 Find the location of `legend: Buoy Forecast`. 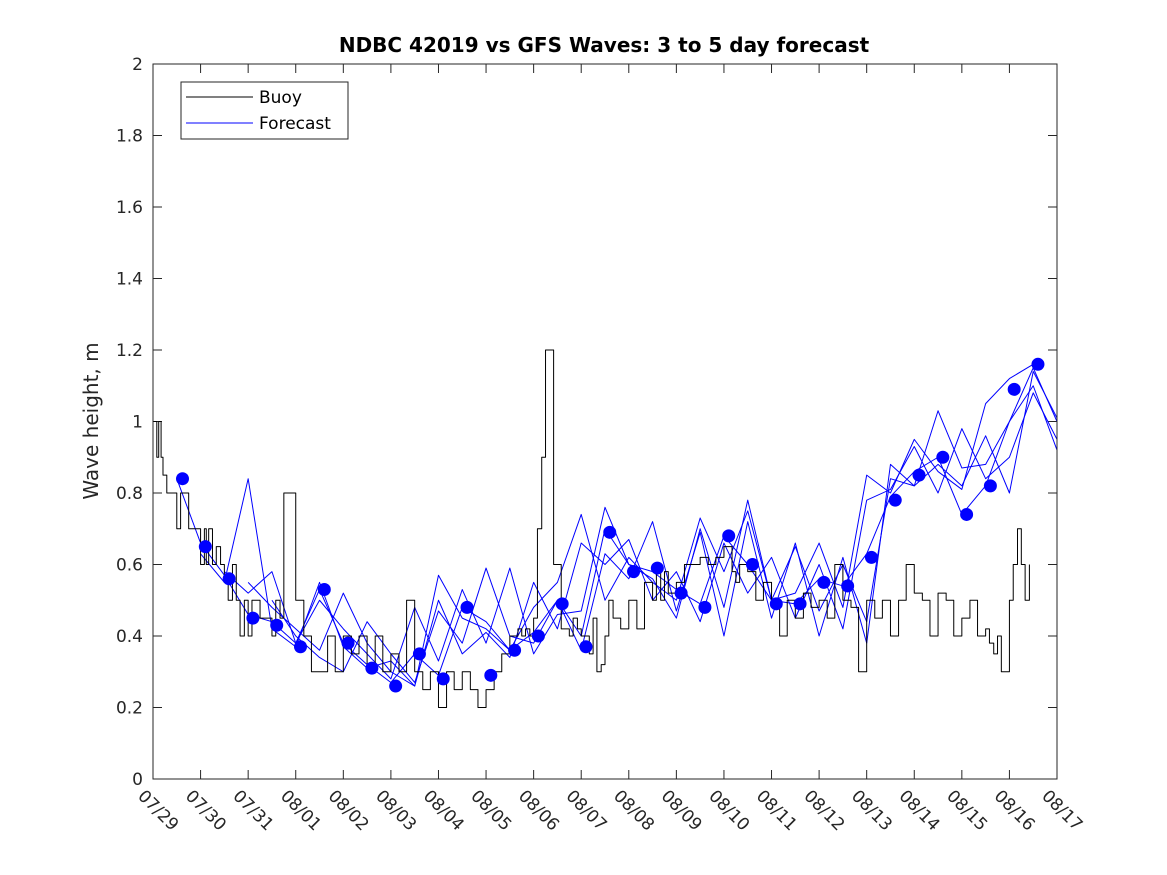

legend: Buoy Forecast is located at coordinates (264, 110).